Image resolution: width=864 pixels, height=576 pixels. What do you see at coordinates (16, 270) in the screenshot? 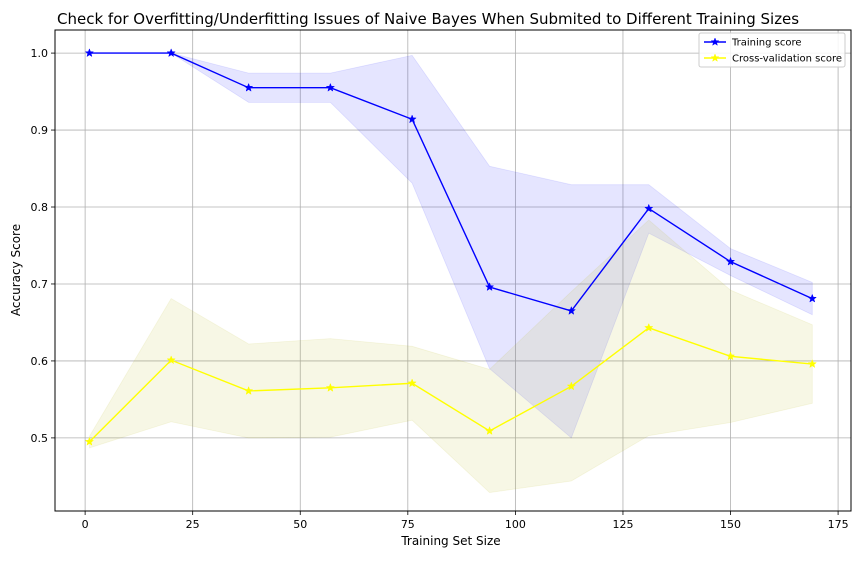
I see `y-axis-label: Accuracy Score` at bounding box center [16, 270].